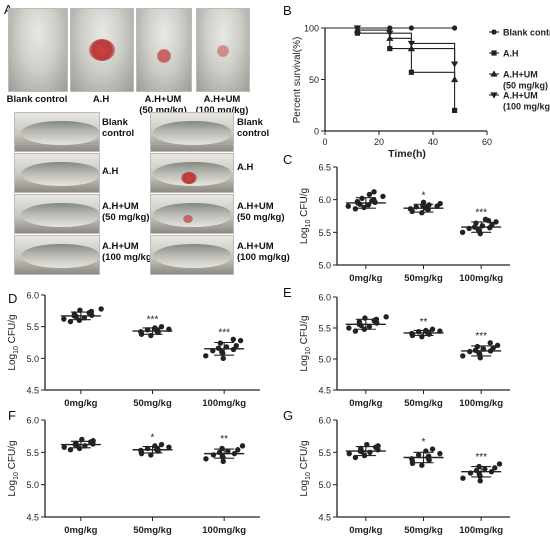 The image size is (550, 546). Describe the element at coordinates (390, 46) in the screenshot. I see `survival-curve` at that location.